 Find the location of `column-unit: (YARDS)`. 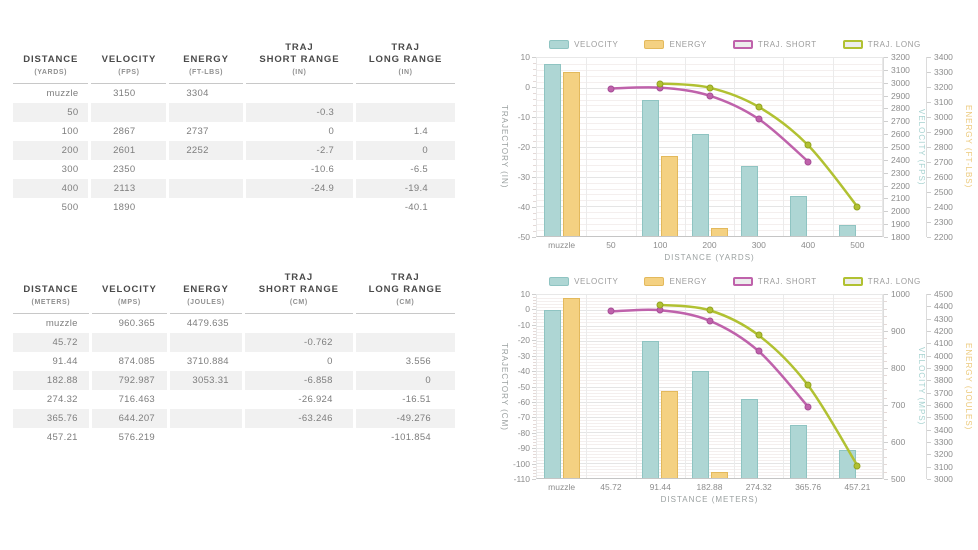

column-unit: (YARDS) is located at coordinates (51, 72).